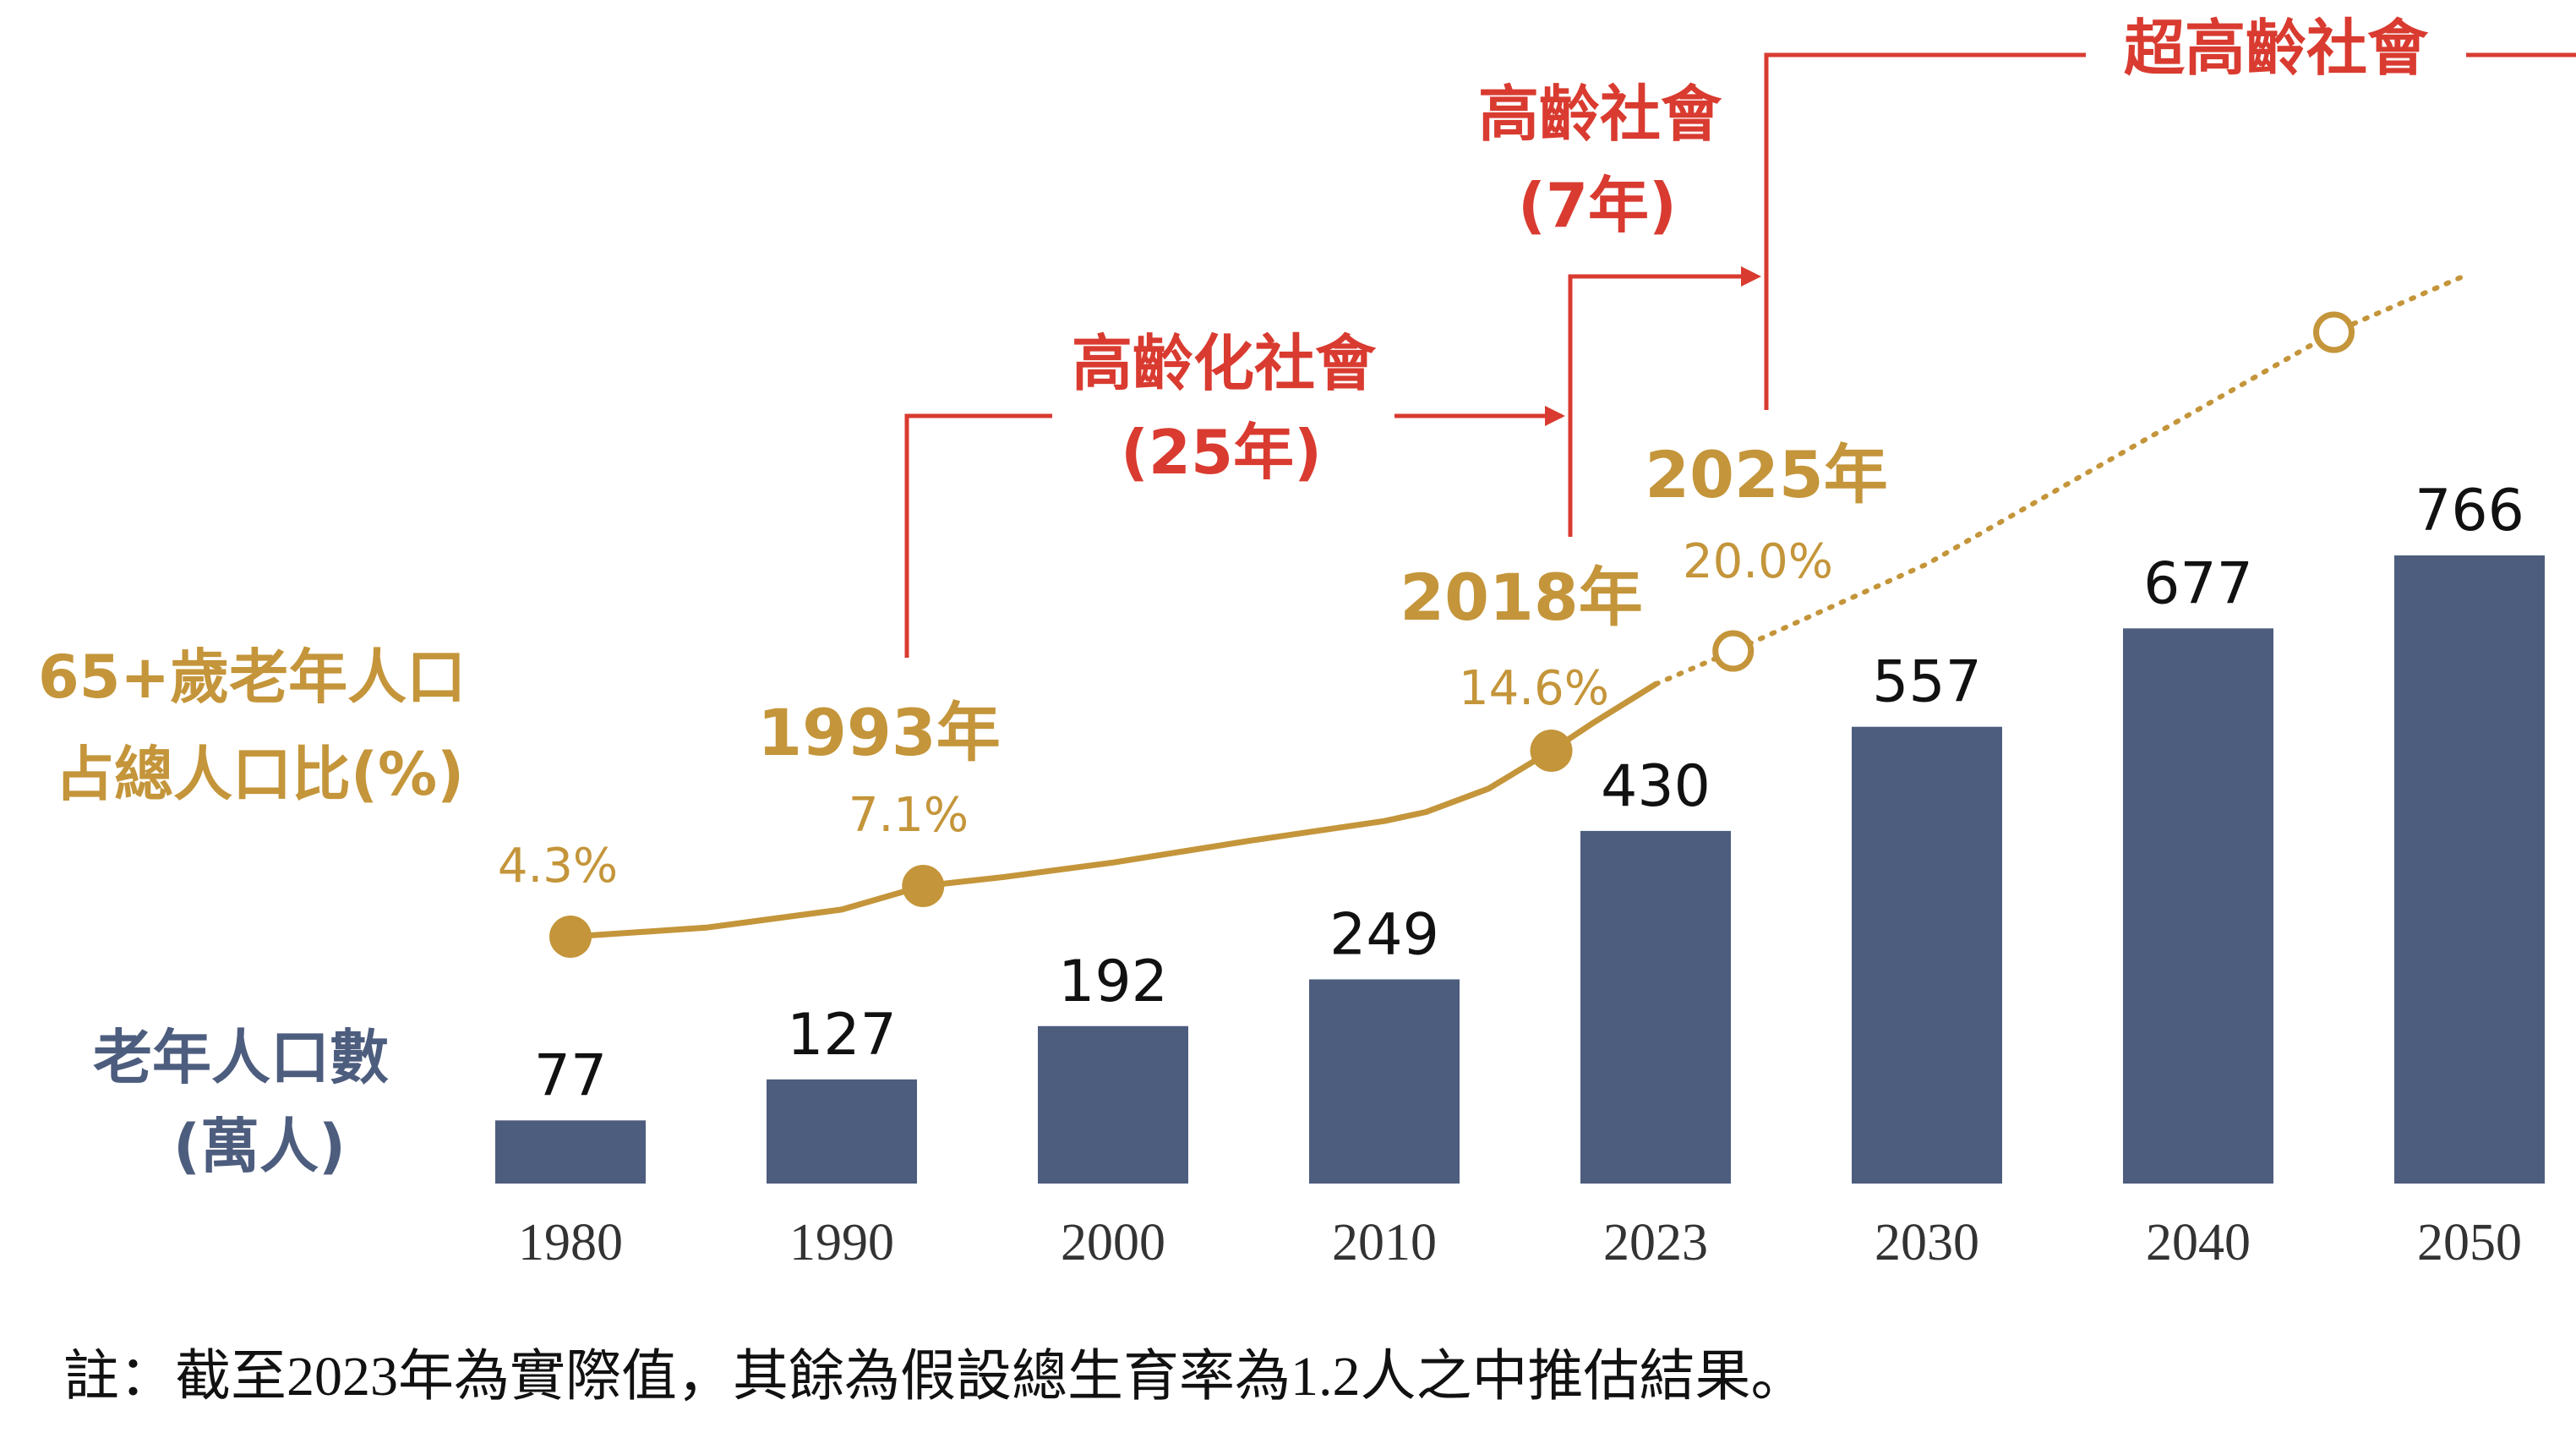 The width and height of the screenshot is (2576, 1449). I want to click on x-tick-2010: 2010, so click(1384, 1242).